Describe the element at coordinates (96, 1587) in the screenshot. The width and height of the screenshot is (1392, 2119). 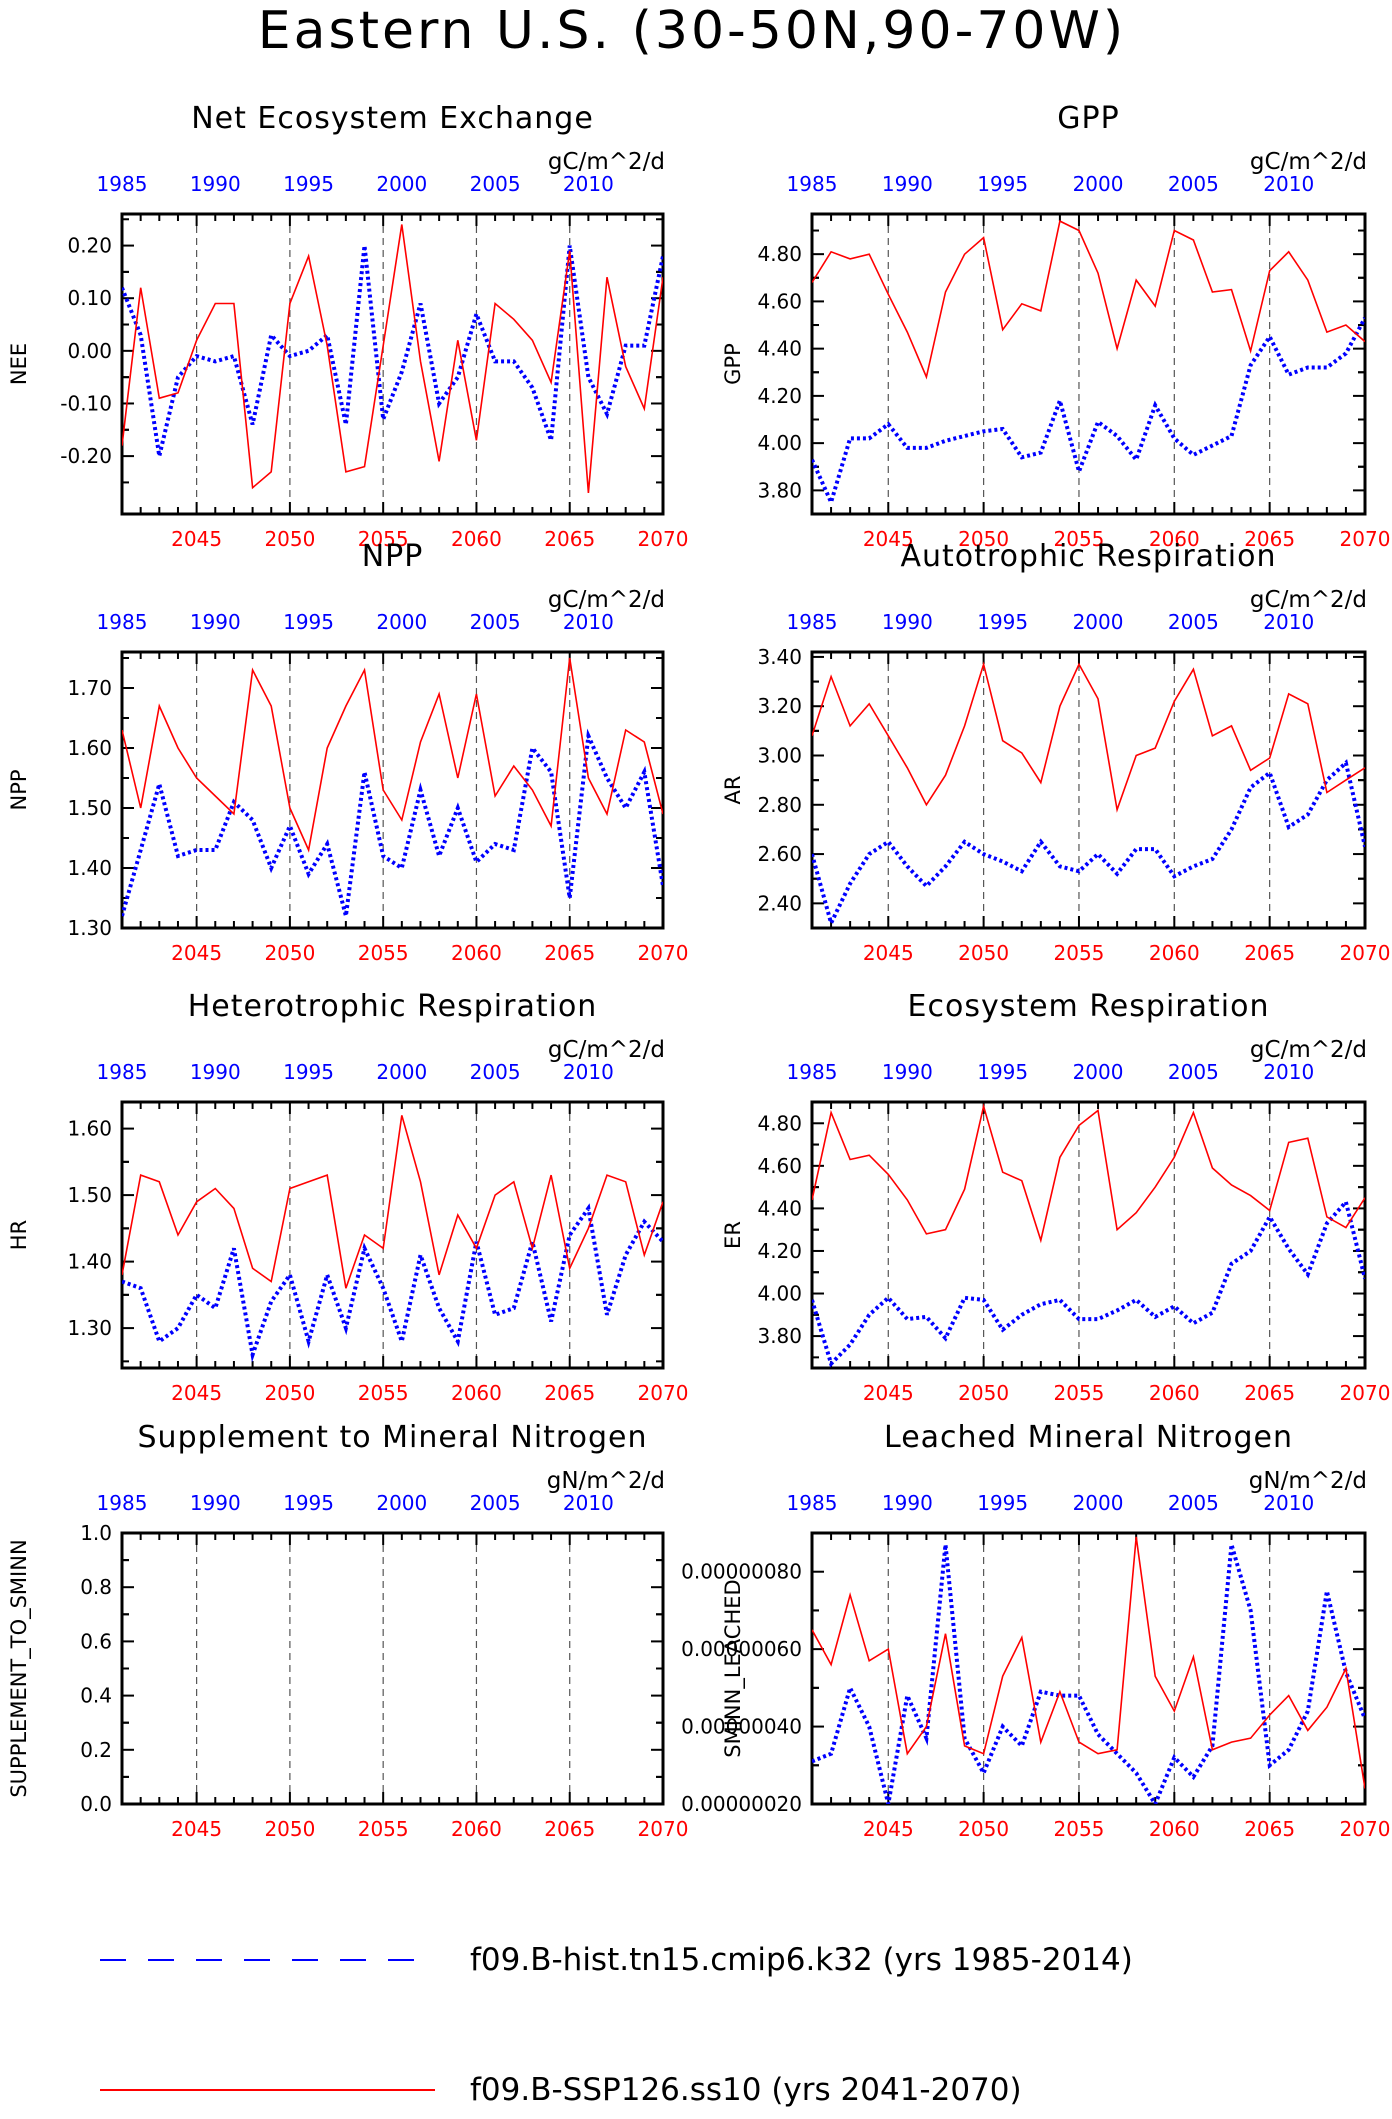
I see `y-tick-label: 0.8` at that location.